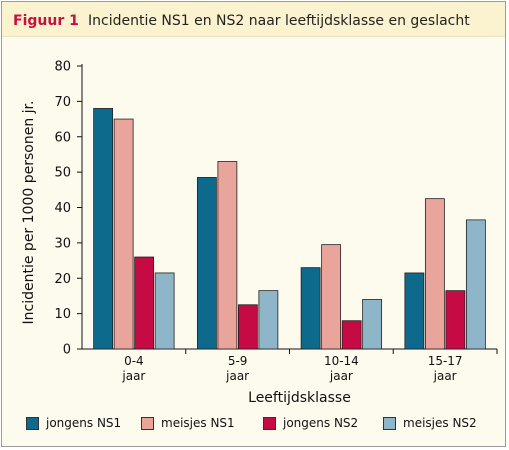 The image size is (509, 450). I want to click on y-tick-label: 80, so click(62, 67).